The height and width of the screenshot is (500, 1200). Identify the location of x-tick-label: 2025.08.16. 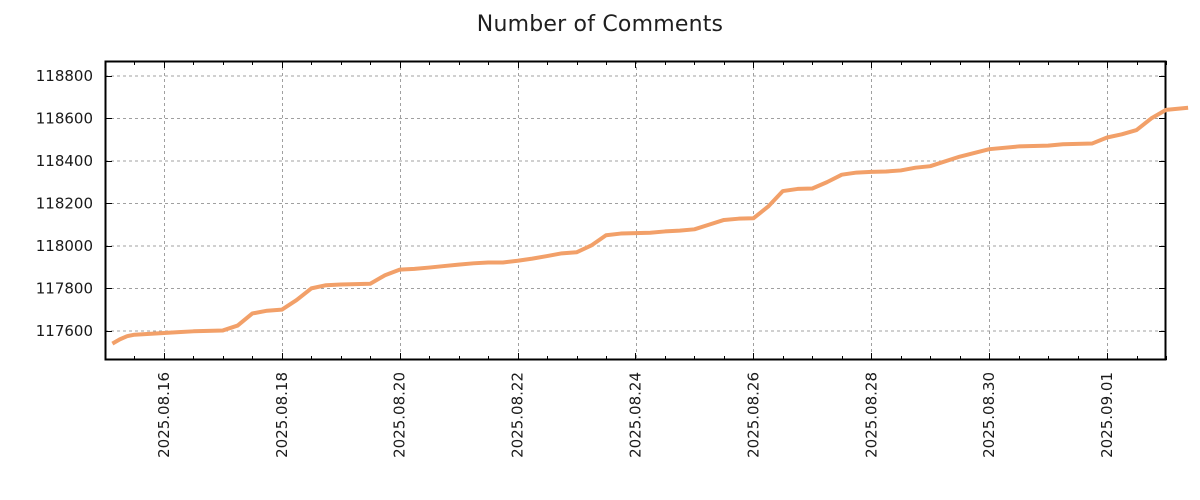
(164, 415).